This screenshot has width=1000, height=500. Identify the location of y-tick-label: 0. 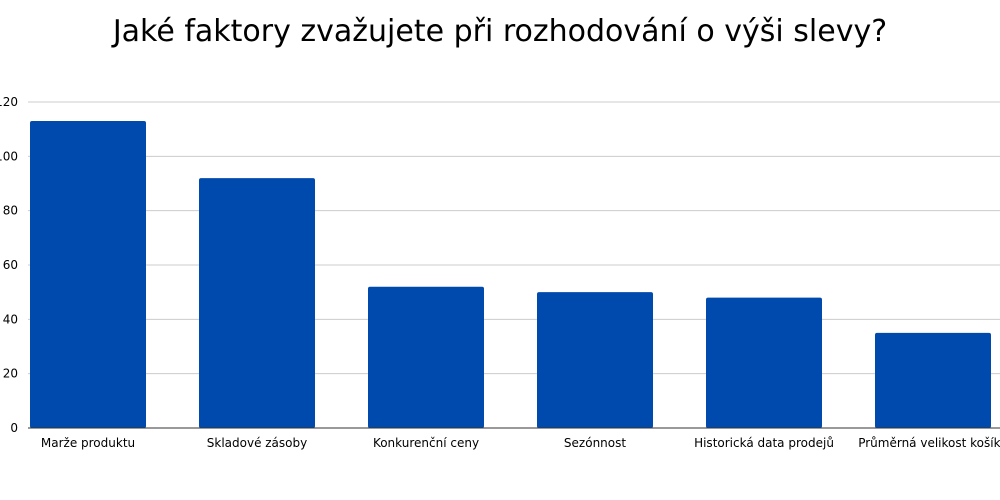
(14, 428).